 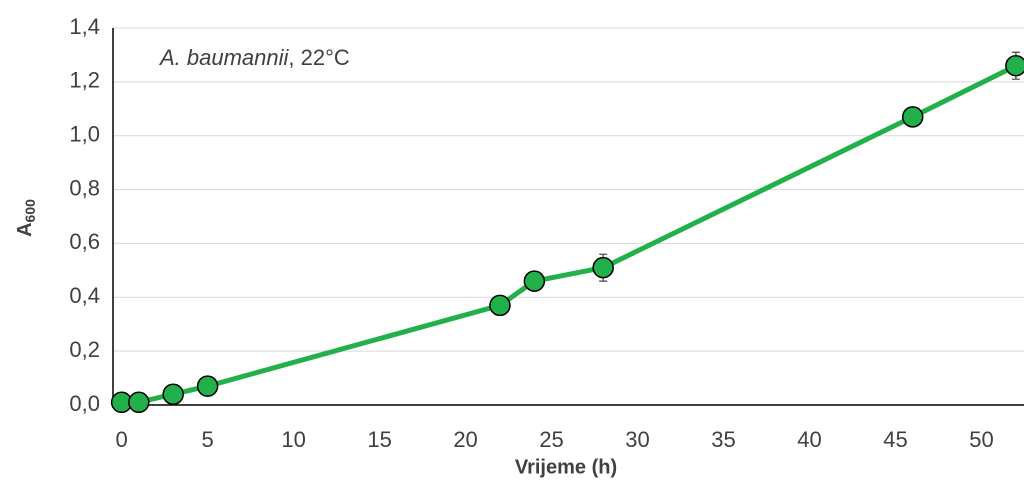 I want to click on x-tick-label: 0, so click(x=121, y=439).